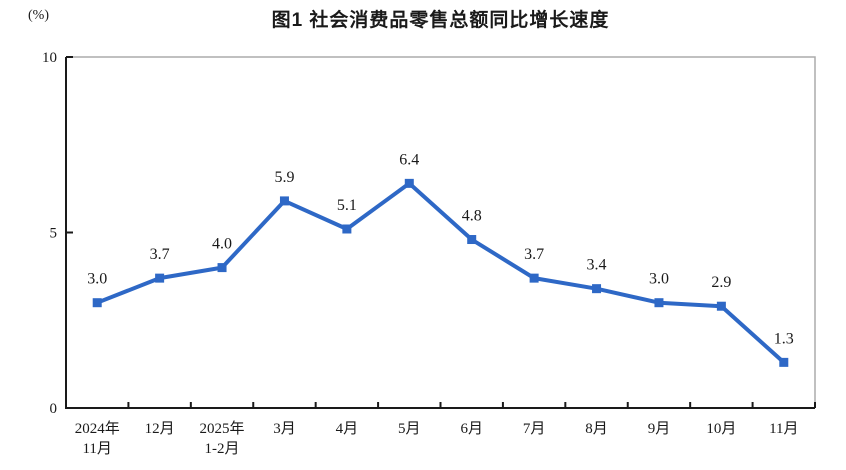  Describe the element at coordinates (222, 244) in the screenshot. I see `data-point-label: 4.0` at that location.